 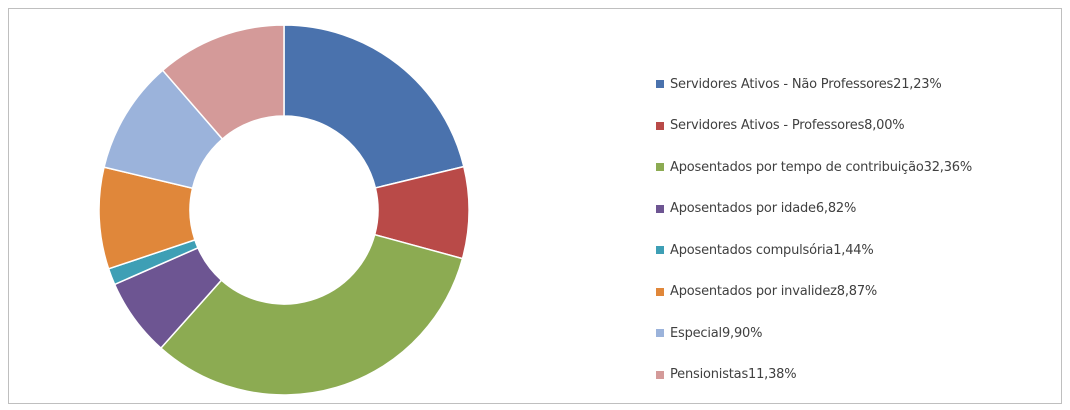 I want to click on legend-value: 1,44%, so click(x=853, y=250).